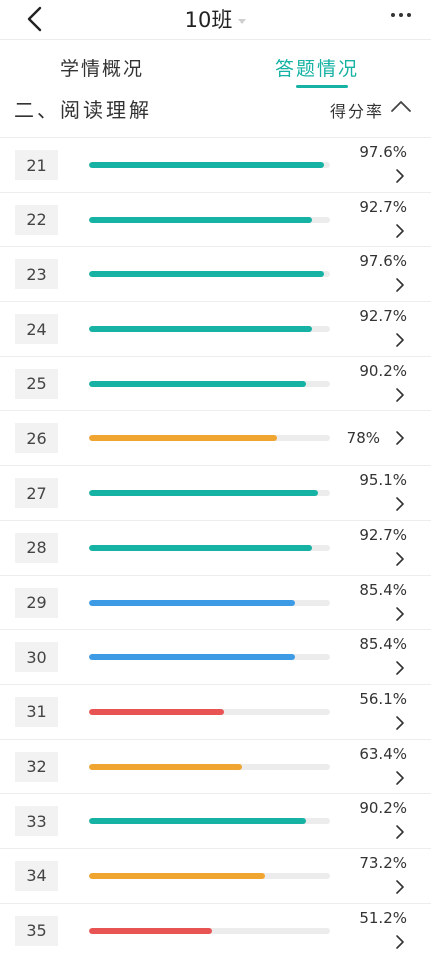 This screenshot has width=431, height=960. Describe the element at coordinates (383, 261) in the screenshot. I see `score-rate: 97.6%` at that location.